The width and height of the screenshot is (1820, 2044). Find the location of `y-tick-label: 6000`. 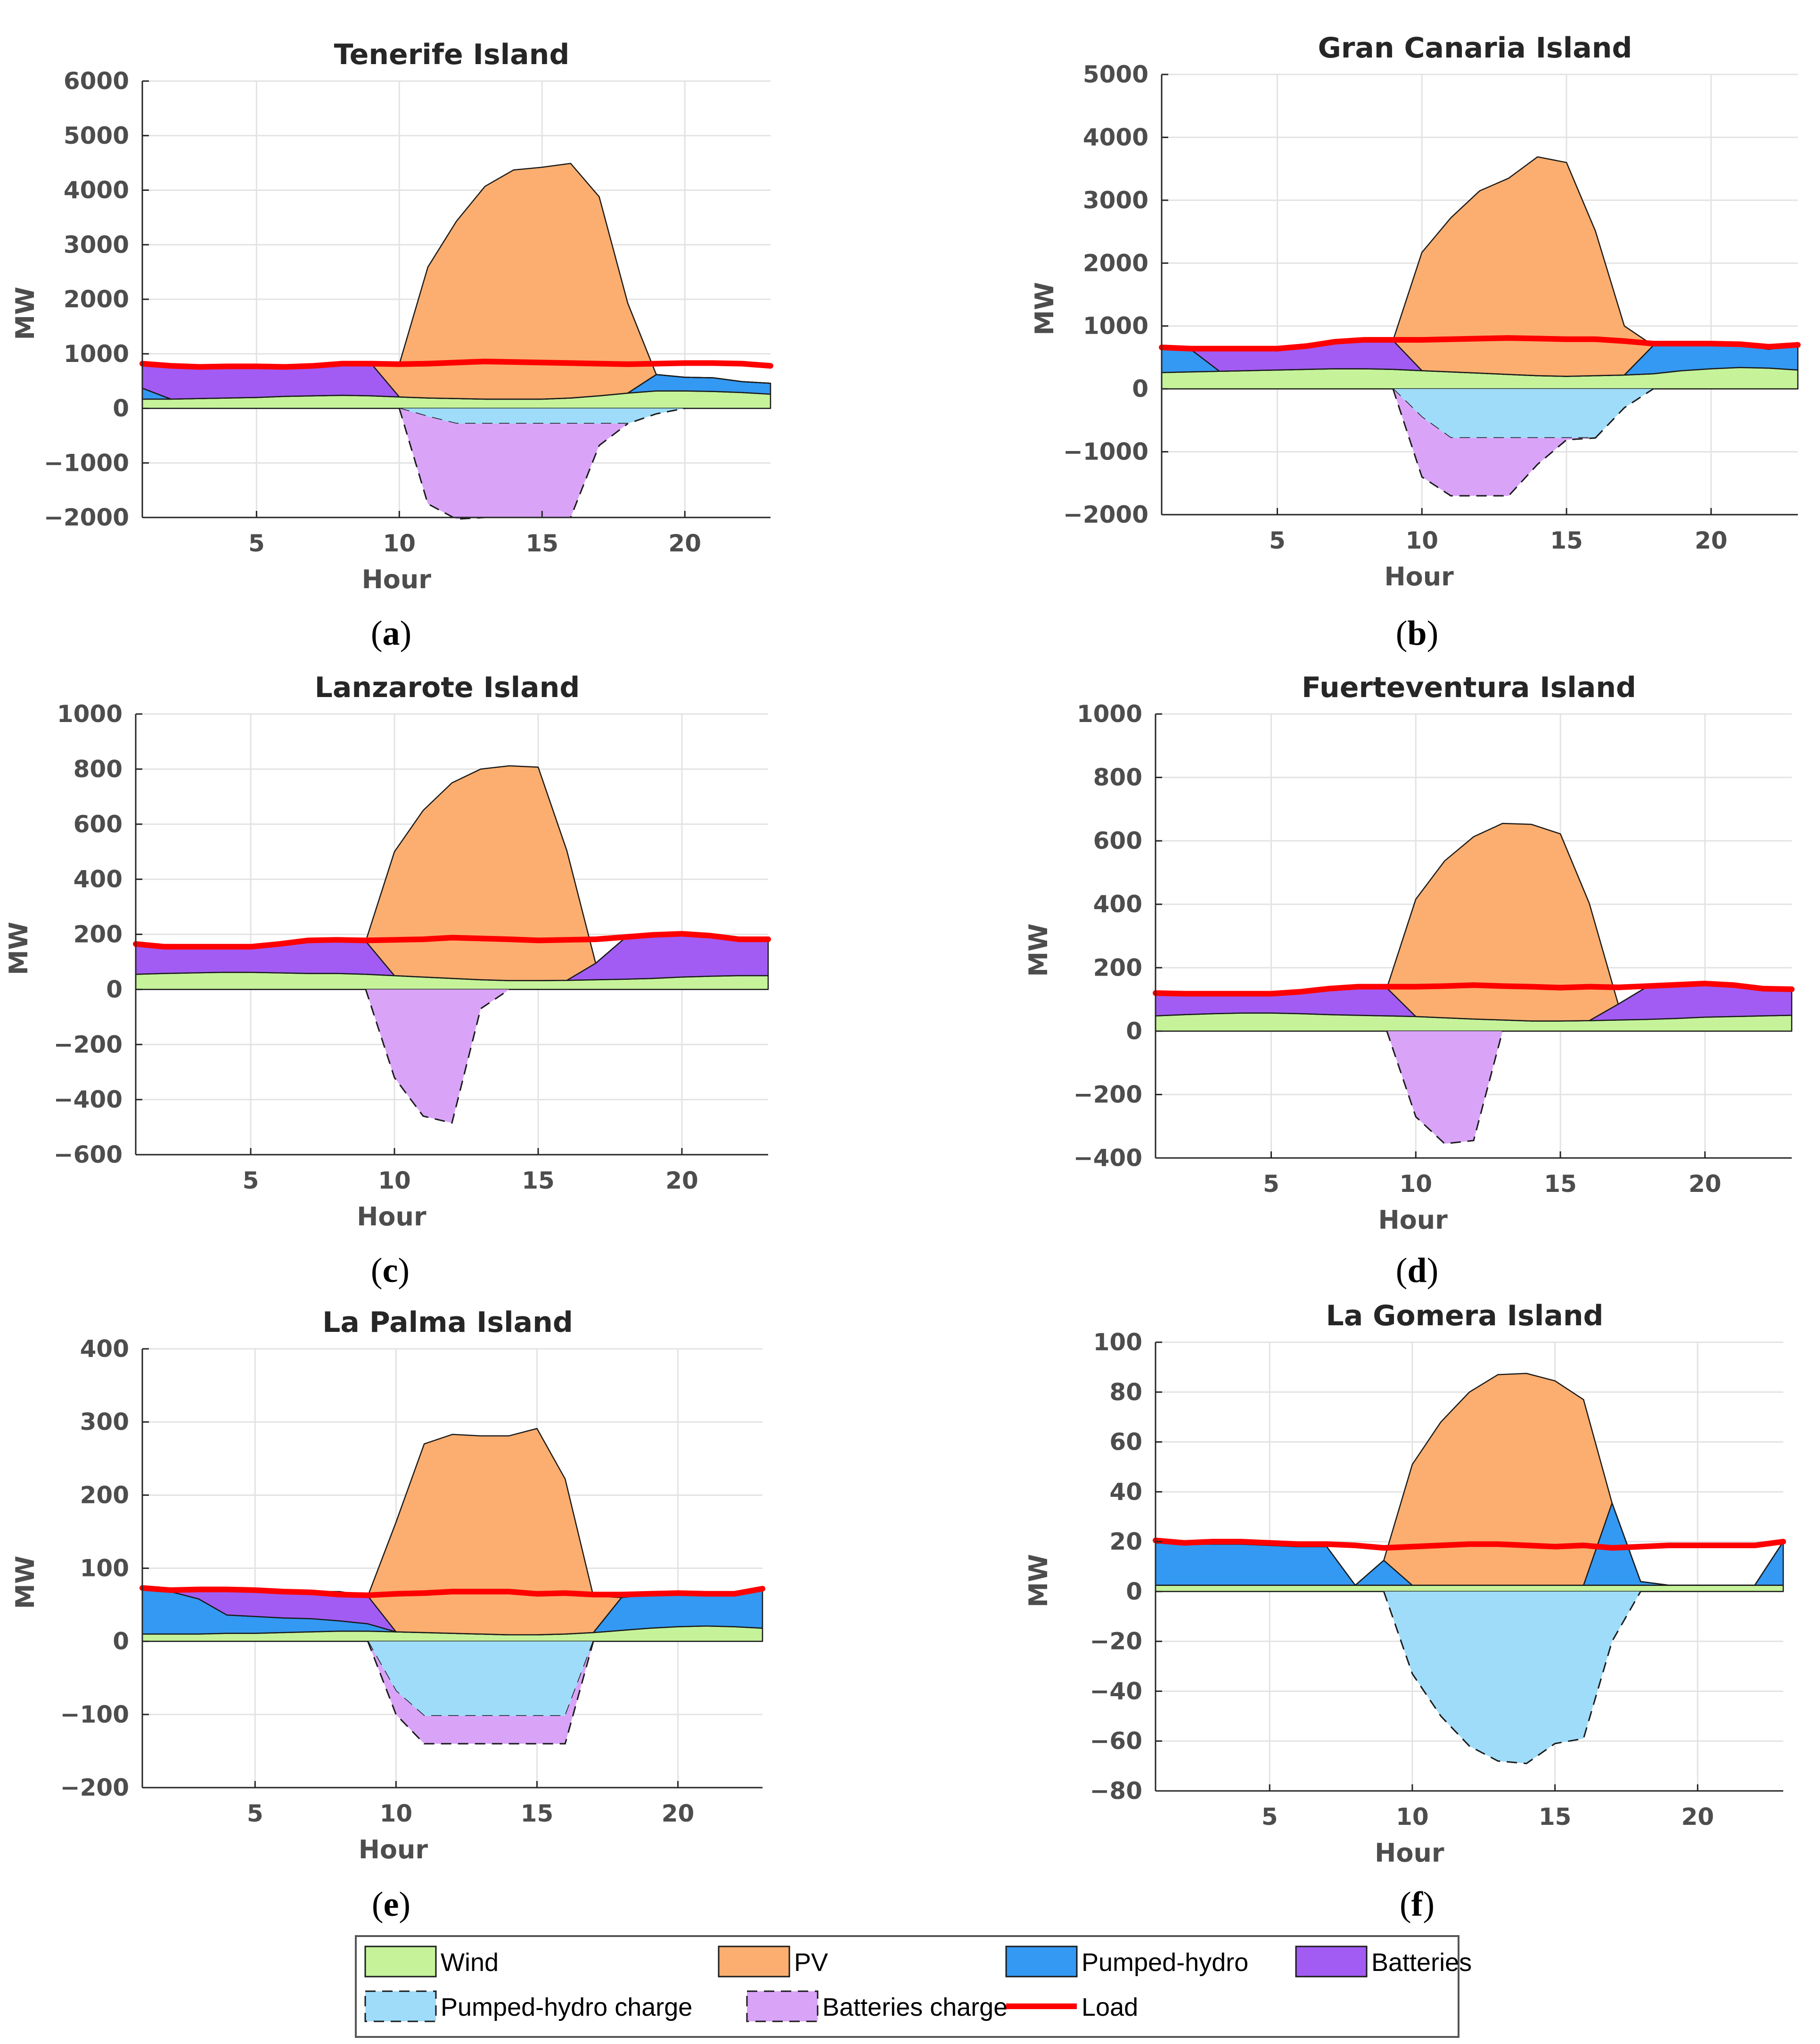

y-tick-label: 6000 is located at coordinates (96, 81).